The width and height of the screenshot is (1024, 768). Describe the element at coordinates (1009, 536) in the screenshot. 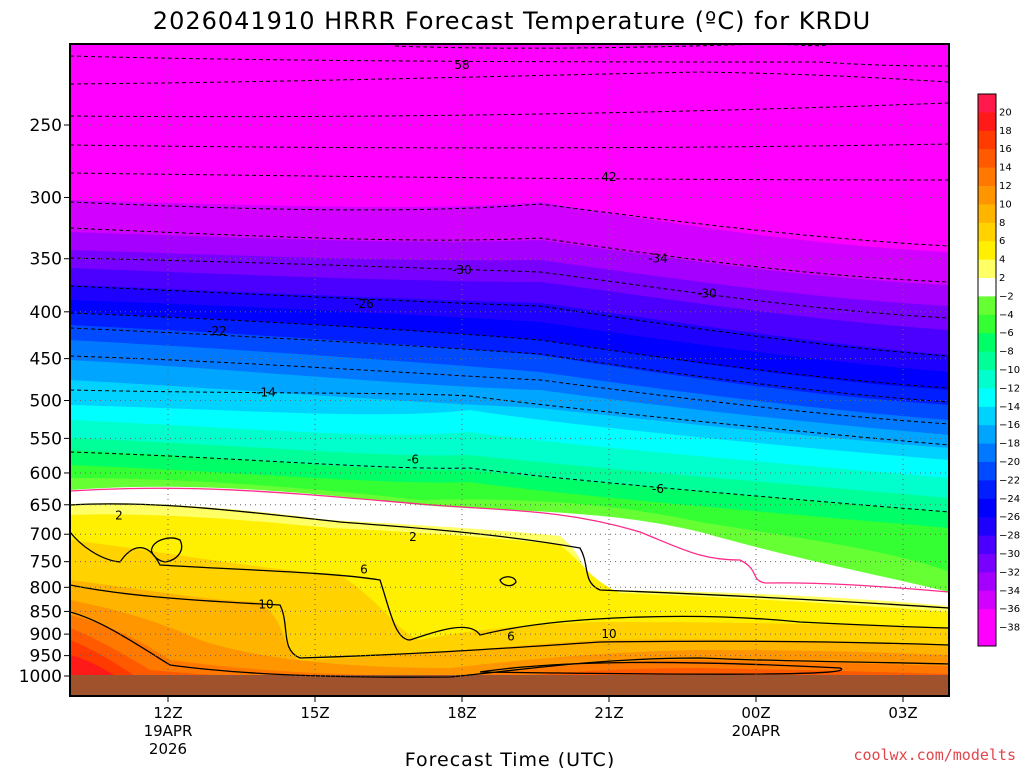

I see `colorbar-label-23: −28` at that location.